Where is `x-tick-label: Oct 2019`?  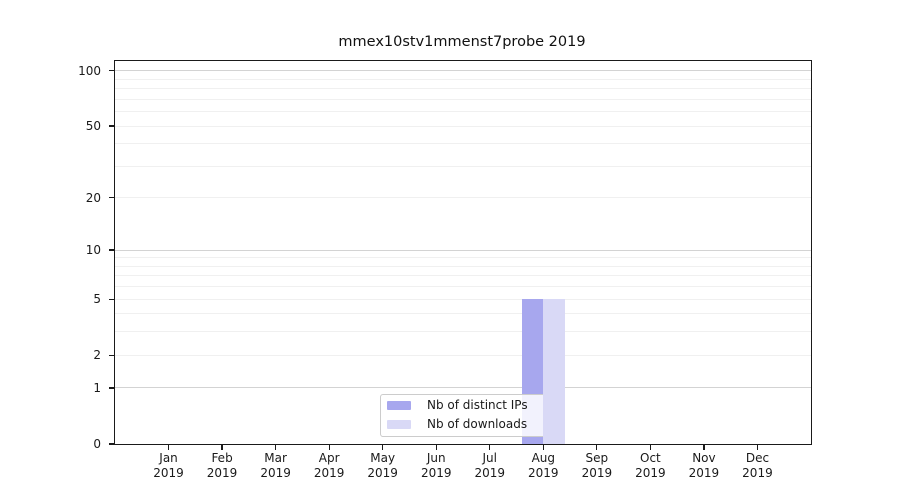
x-tick-label: Oct 2019 is located at coordinates (650, 466).